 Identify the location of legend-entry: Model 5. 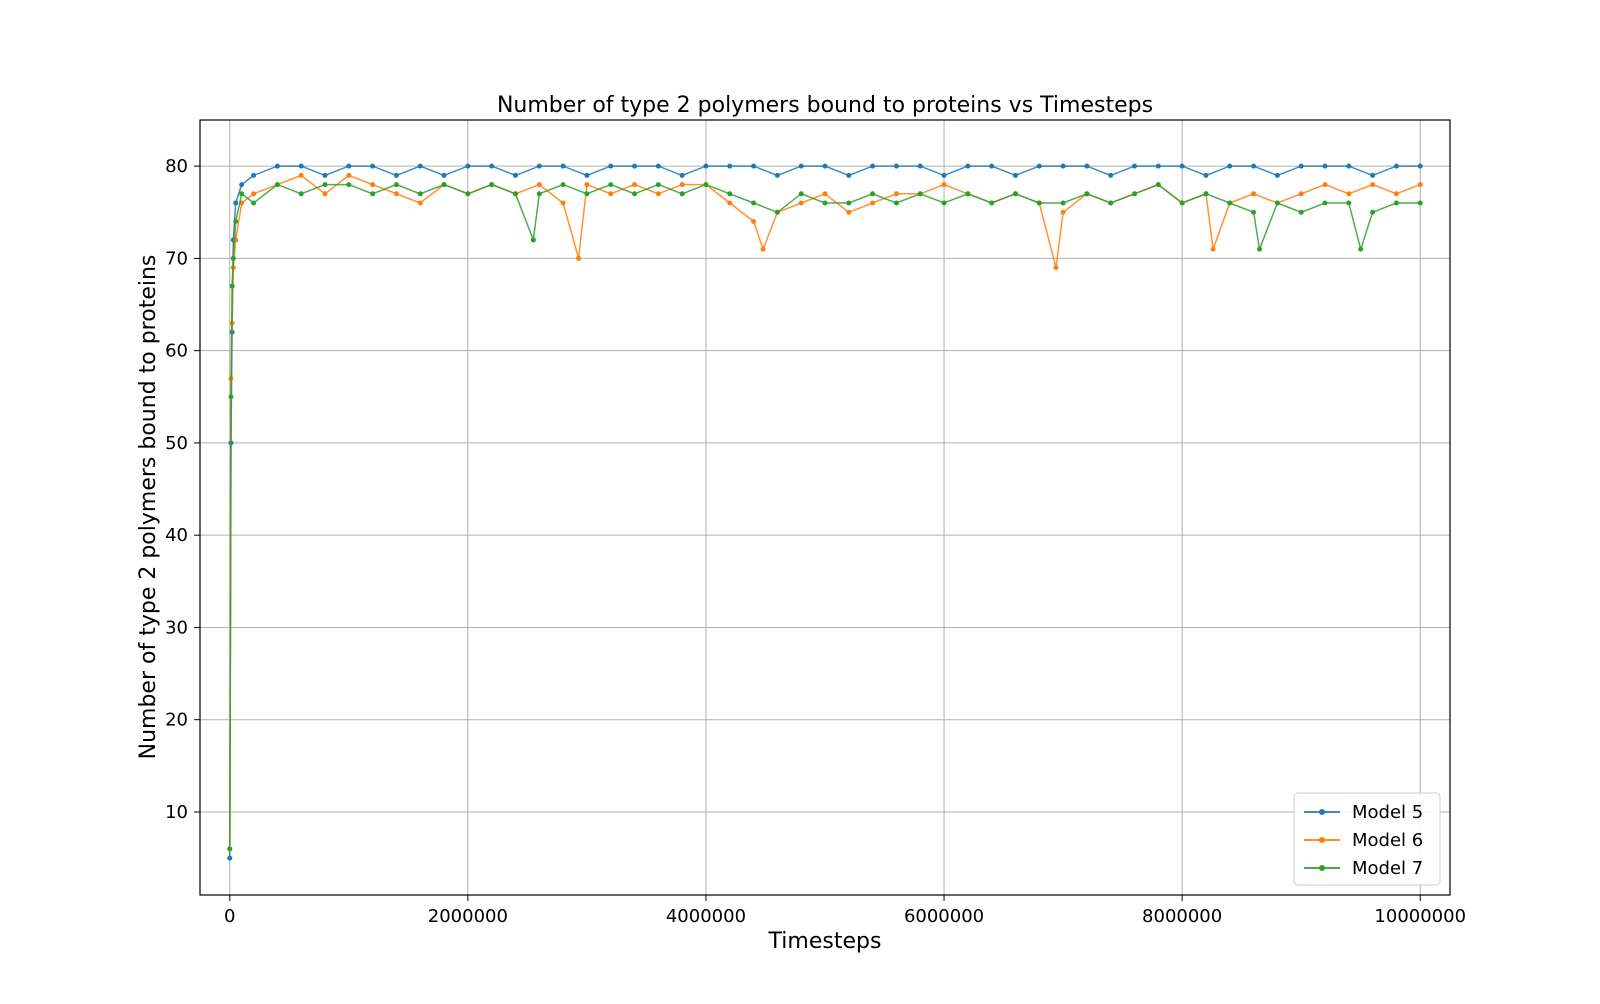
(1363, 812).